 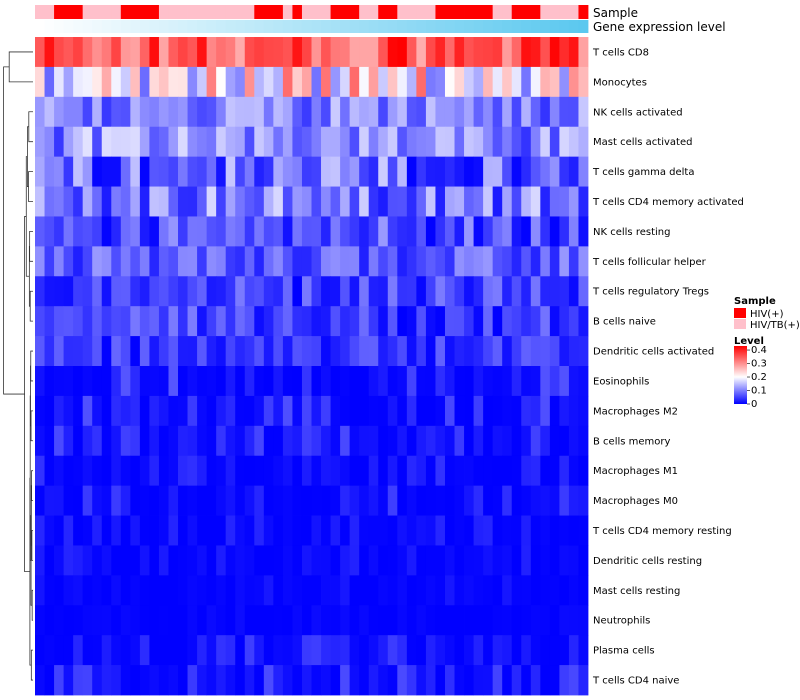 I want to click on sample-annotation-bar, so click(x=312, y=12).